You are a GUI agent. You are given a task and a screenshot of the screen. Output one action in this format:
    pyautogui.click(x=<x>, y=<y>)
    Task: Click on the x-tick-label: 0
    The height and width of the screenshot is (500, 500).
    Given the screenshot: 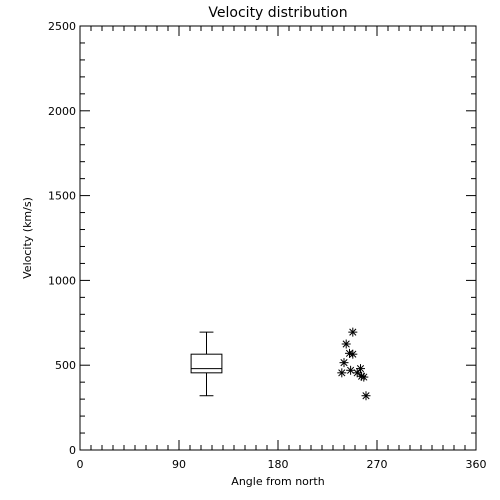 What is the action you would take?
    pyautogui.click(x=80, y=464)
    